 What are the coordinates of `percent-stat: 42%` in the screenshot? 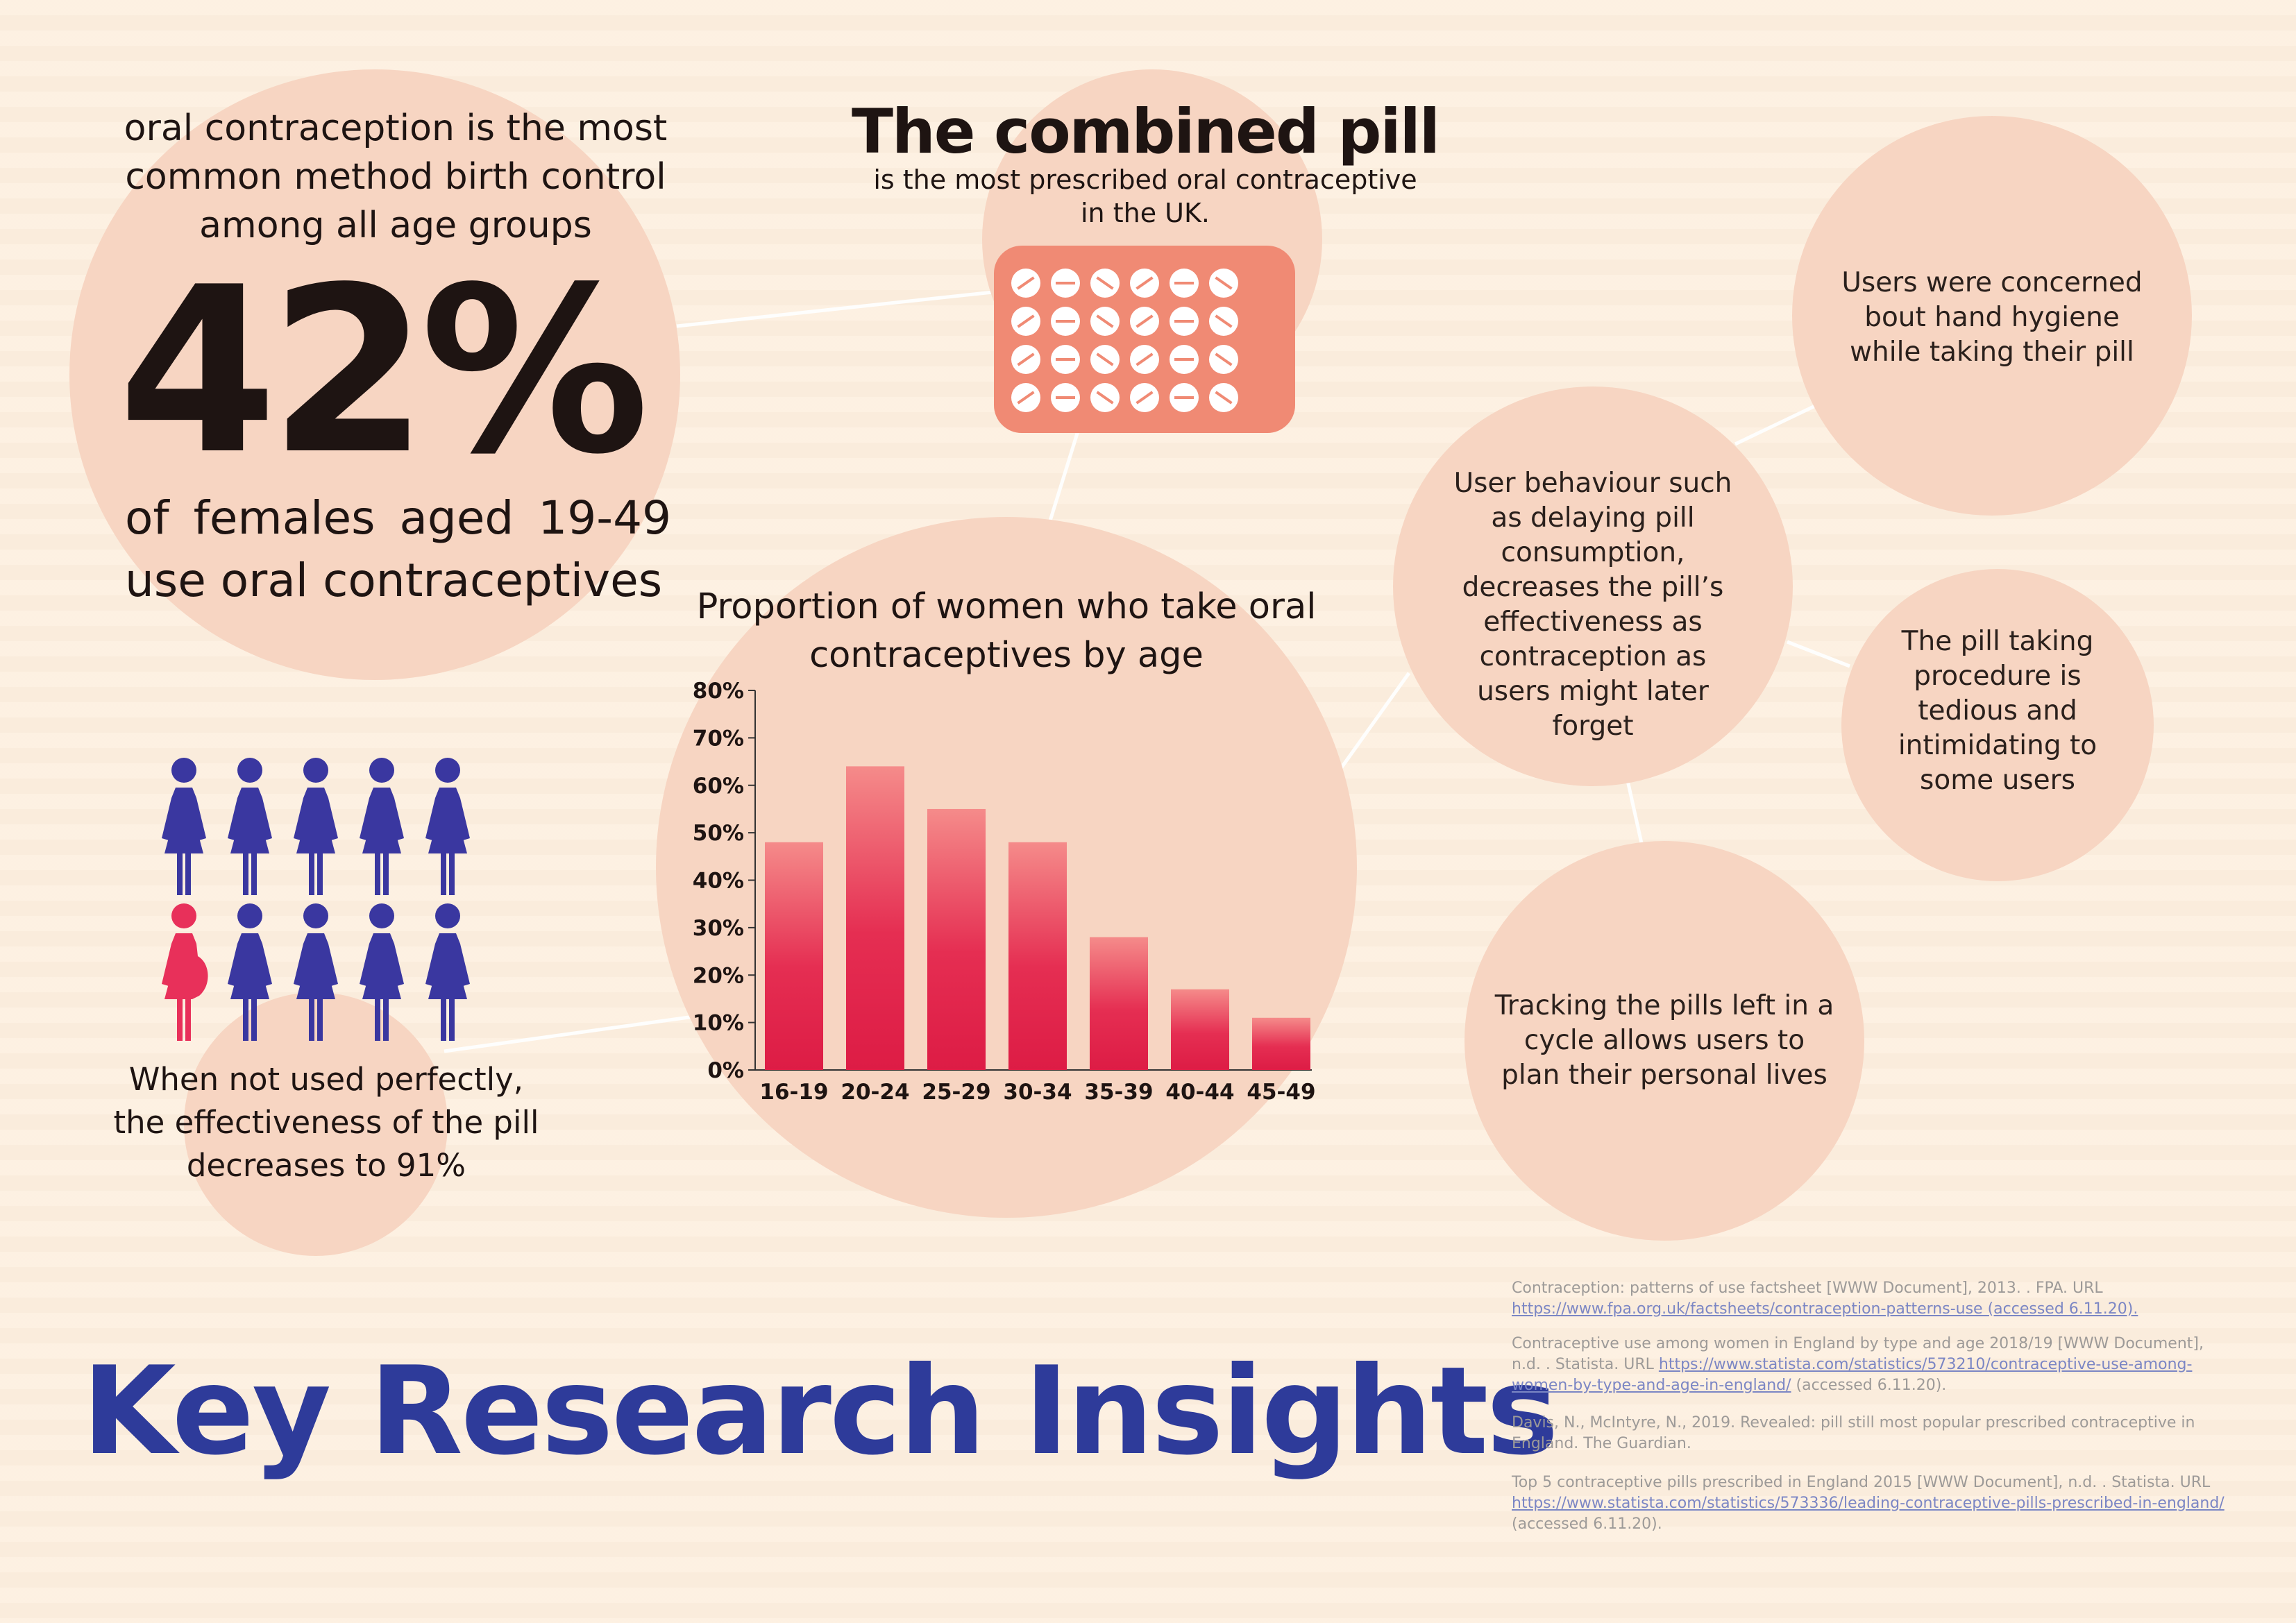 It's located at (384, 371).